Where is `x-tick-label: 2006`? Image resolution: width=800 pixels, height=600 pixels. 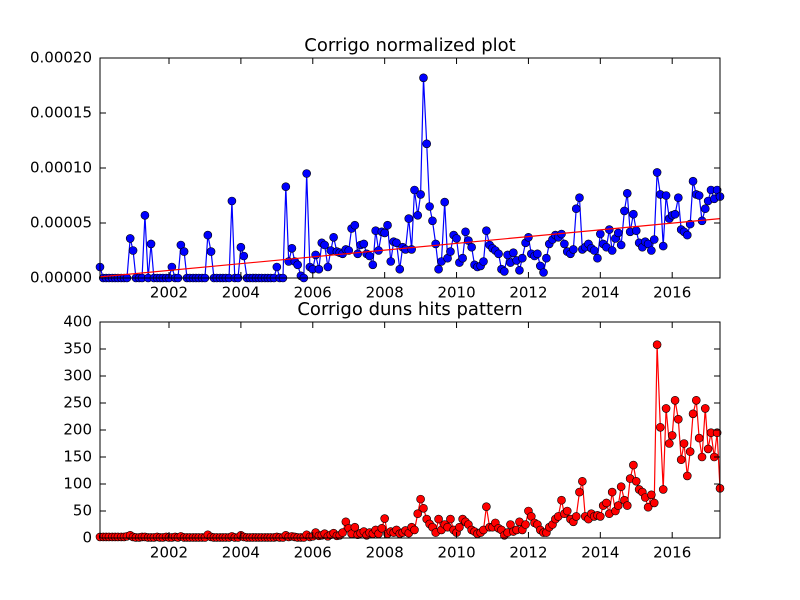 x-tick-label: 2006 is located at coordinates (313, 293).